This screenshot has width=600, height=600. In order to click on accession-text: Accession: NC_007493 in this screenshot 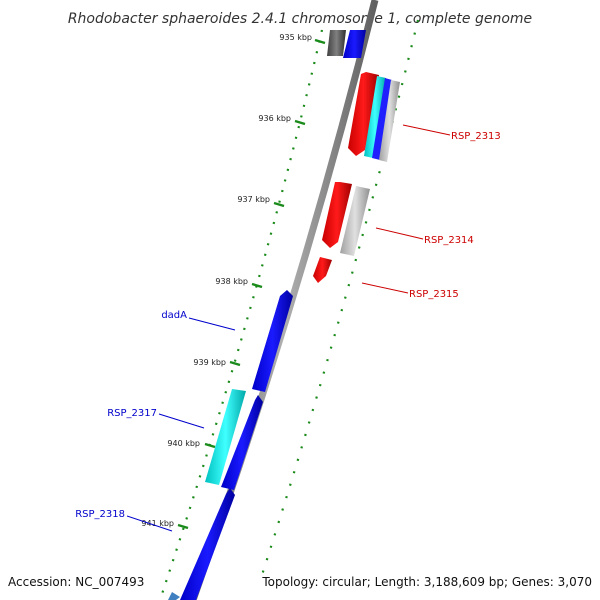, I will do `click(76, 582)`.